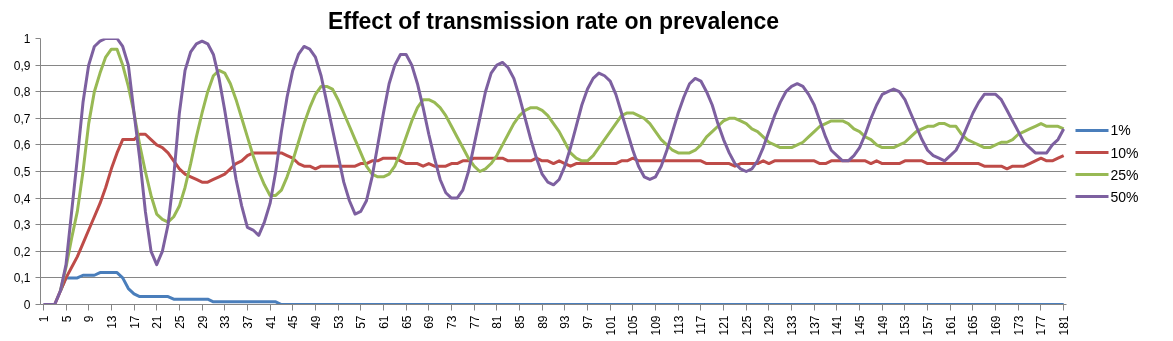 The width and height of the screenshot is (1173, 341). I want to click on x-tick-label: 133, so click(792, 325).